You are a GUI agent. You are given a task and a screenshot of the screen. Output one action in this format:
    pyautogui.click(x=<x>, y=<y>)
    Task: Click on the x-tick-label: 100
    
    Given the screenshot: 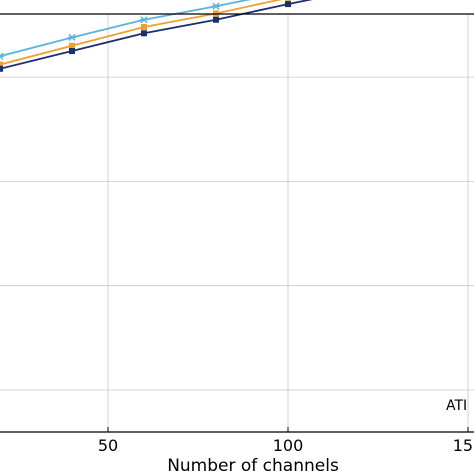 What is the action you would take?
    pyautogui.click(x=288, y=445)
    